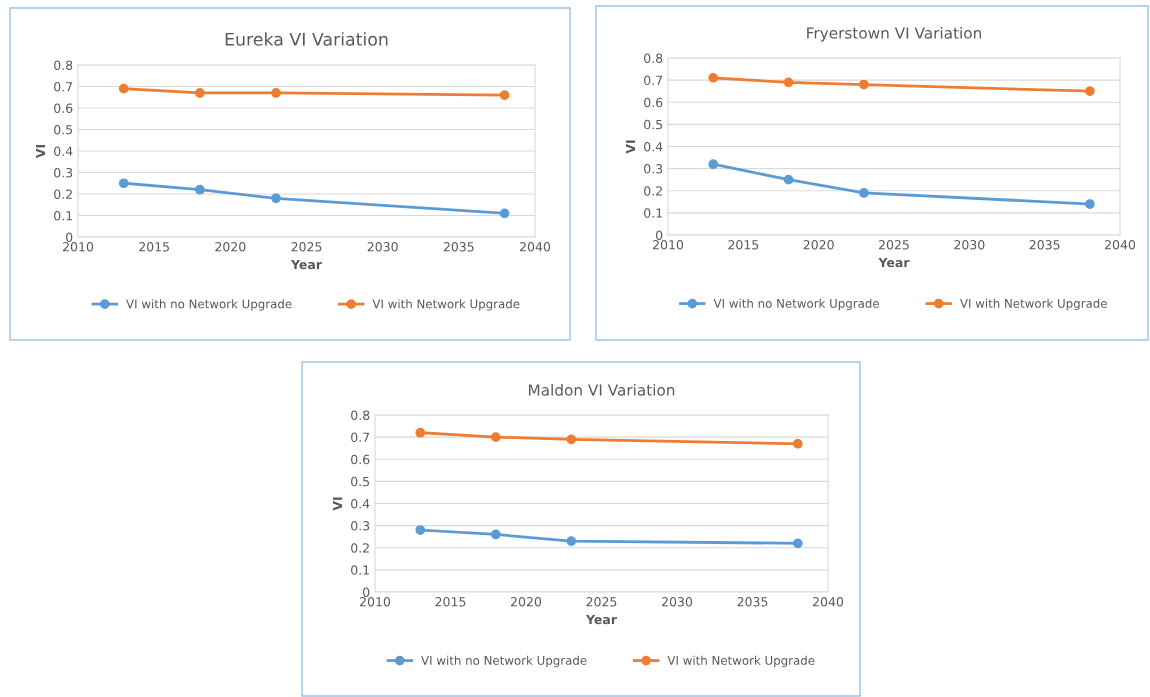 This screenshot has width=1150, height=697. What do you see at coordinates (894, 34) in the screenshot?
I see `chart-title: Fryerstown VI Variation` at bounding box center [894, 34].